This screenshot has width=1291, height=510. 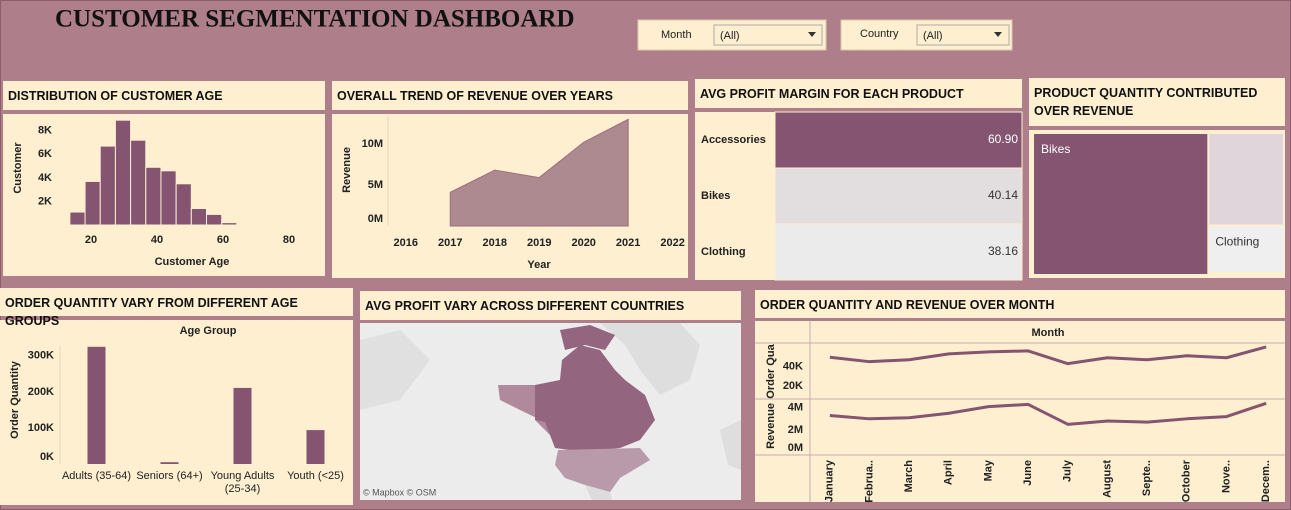 I want to click on x-tick-label: Adults (35-64), so click(x=96, y=476).